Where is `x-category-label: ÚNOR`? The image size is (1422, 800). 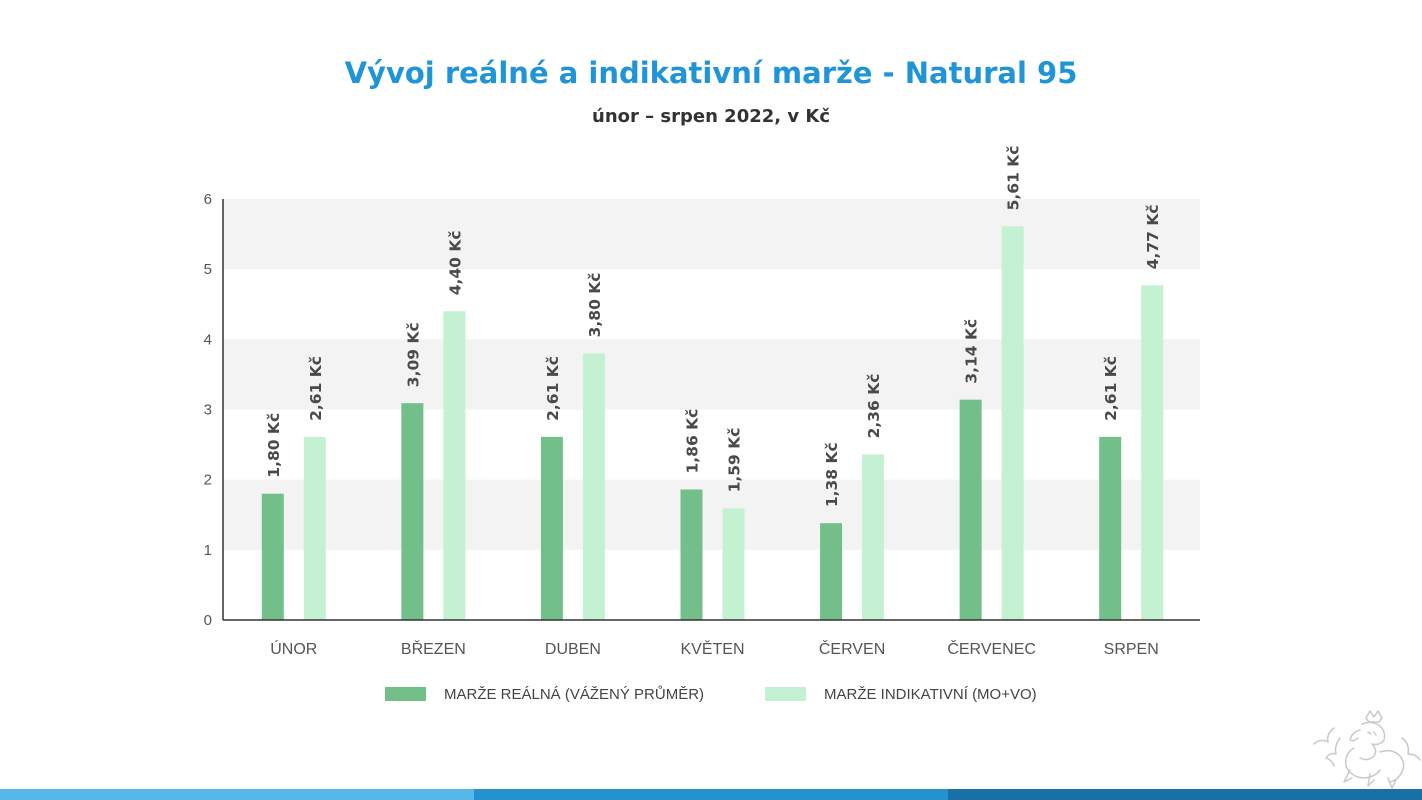
x-category-label: ÚNOR is located at coordinates (293, 648).